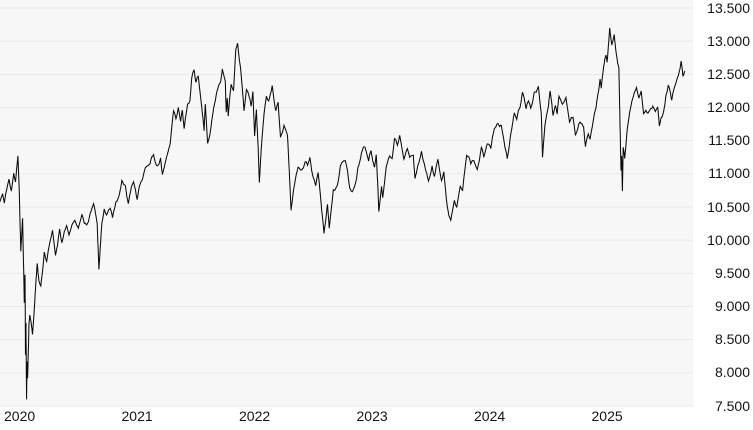 Image resolution: width=753 pixels, height=430 pixels. I want to click on y-axis-tick-label: 13.000, so click(728, 40).